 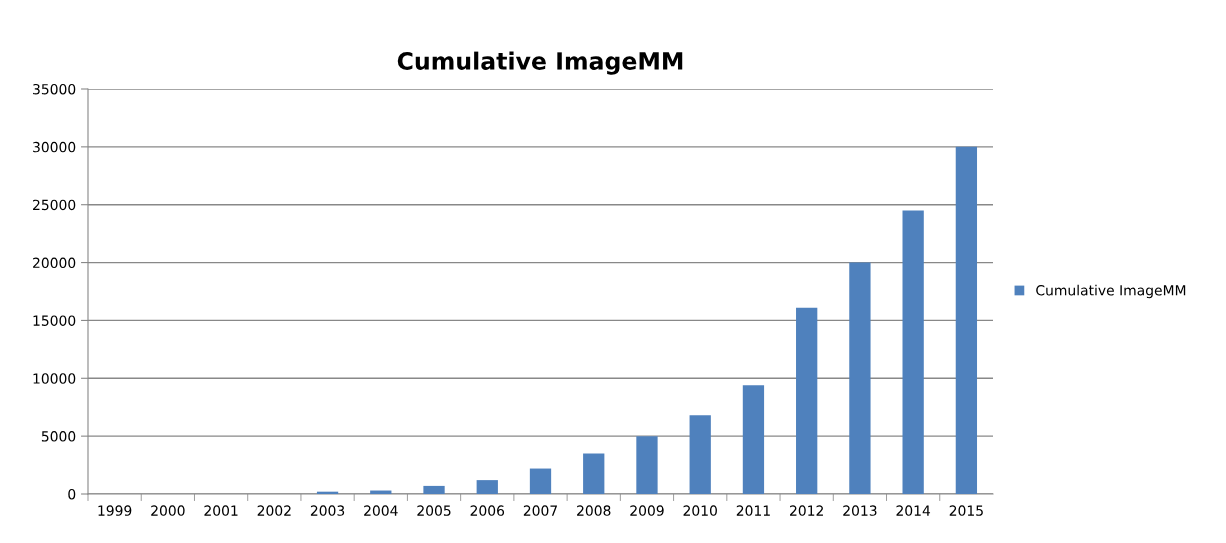 I want to click on chart-title: Cumulative ImageMM, so click(x=540, y=63).